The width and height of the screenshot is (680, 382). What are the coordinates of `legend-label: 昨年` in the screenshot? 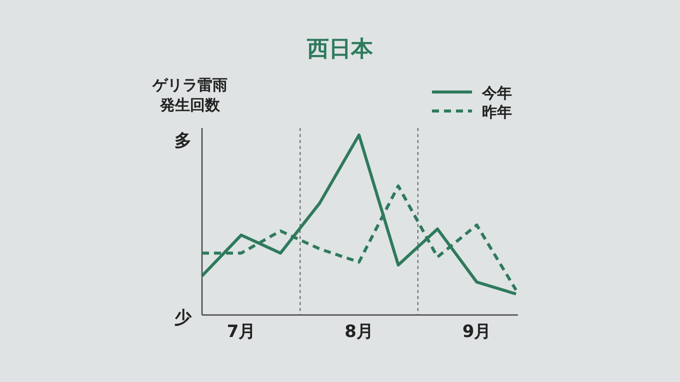 It's located at (497, 112).